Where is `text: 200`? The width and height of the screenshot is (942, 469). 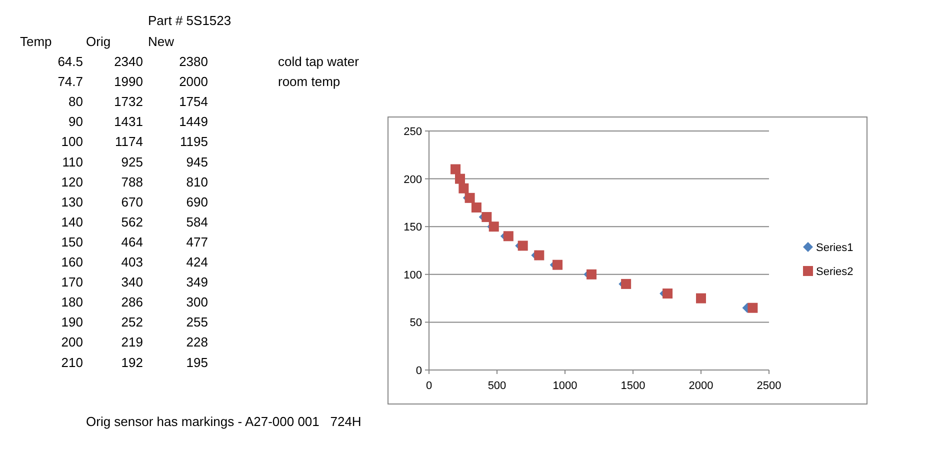 text: 200 is located at coordinates (72, 342).